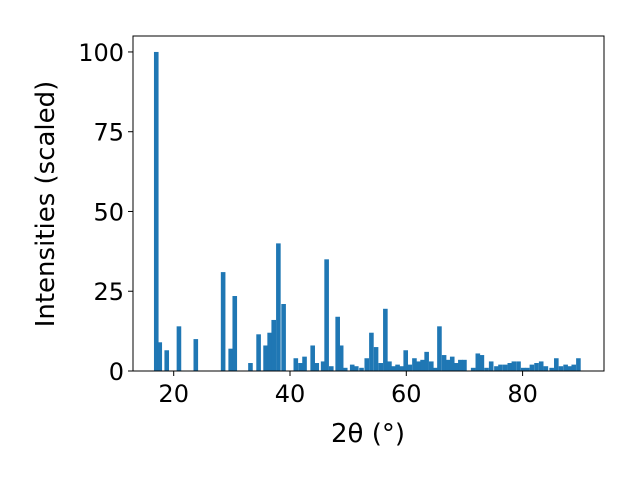 This screenshot has width=640, height=480. Describe the element at coordinates (108, 292) in the screenshot. I see `y-tick-label: 25` at that location.